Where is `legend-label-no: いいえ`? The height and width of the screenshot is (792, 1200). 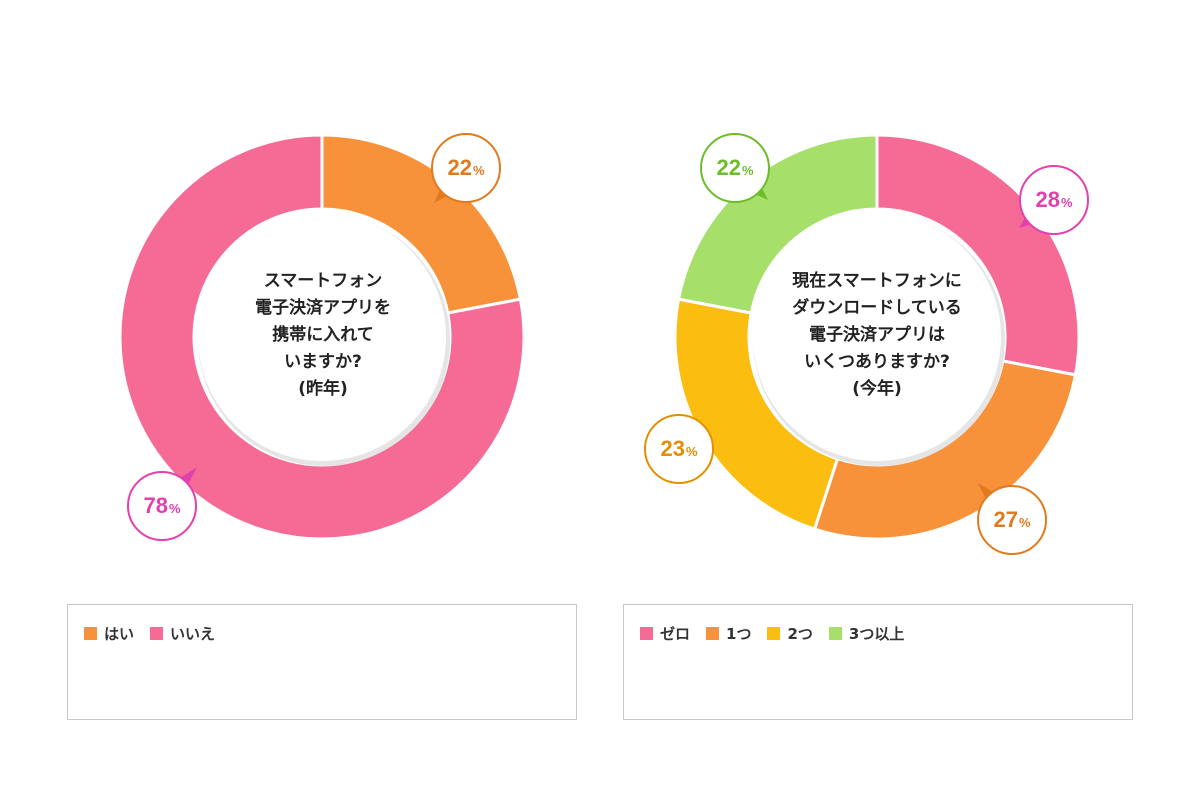 legend-label-no: いいえ is located at coordinates (193, 634).